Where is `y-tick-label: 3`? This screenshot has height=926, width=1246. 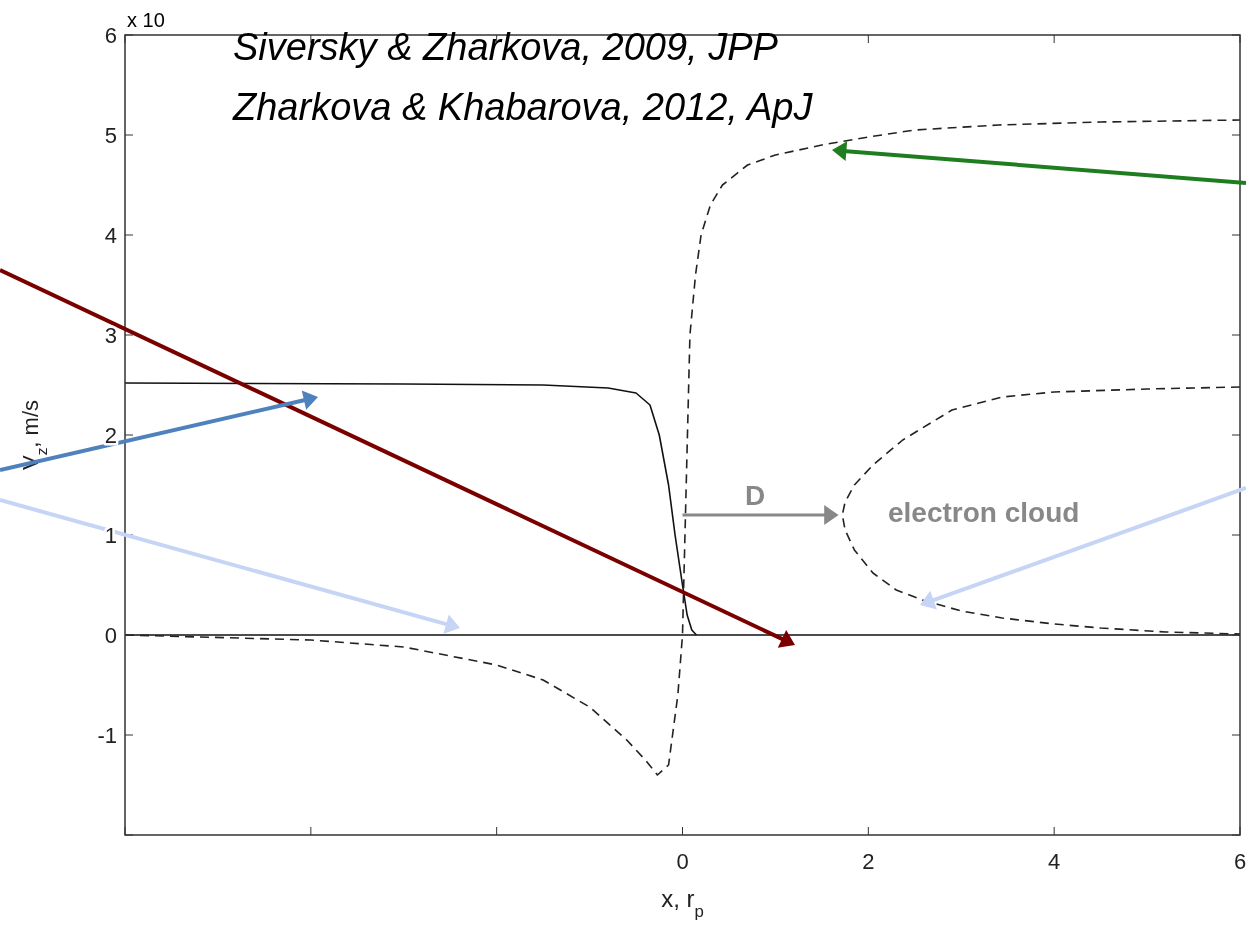
y-tick-label: 3 is located at coordinates (110, 335).